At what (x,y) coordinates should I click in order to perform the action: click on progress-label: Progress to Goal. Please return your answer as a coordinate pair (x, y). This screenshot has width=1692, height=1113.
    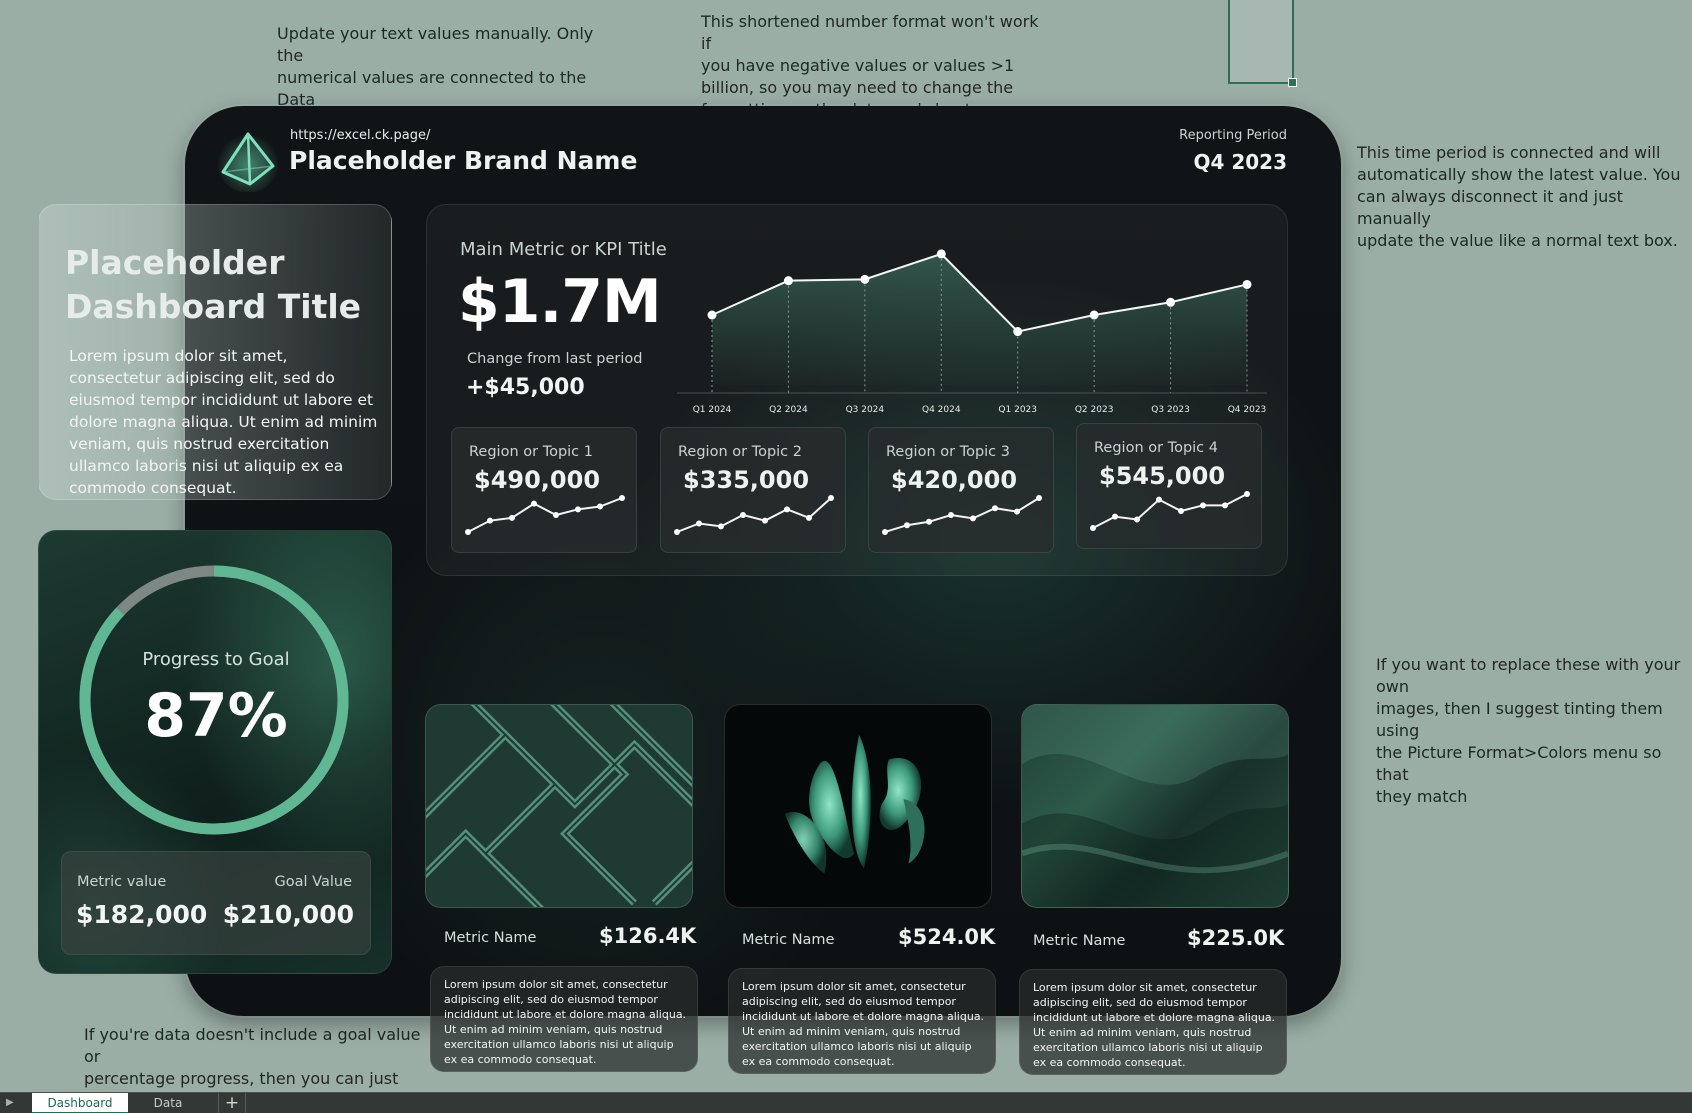
    Looking at the image, I should click on (216, 659).